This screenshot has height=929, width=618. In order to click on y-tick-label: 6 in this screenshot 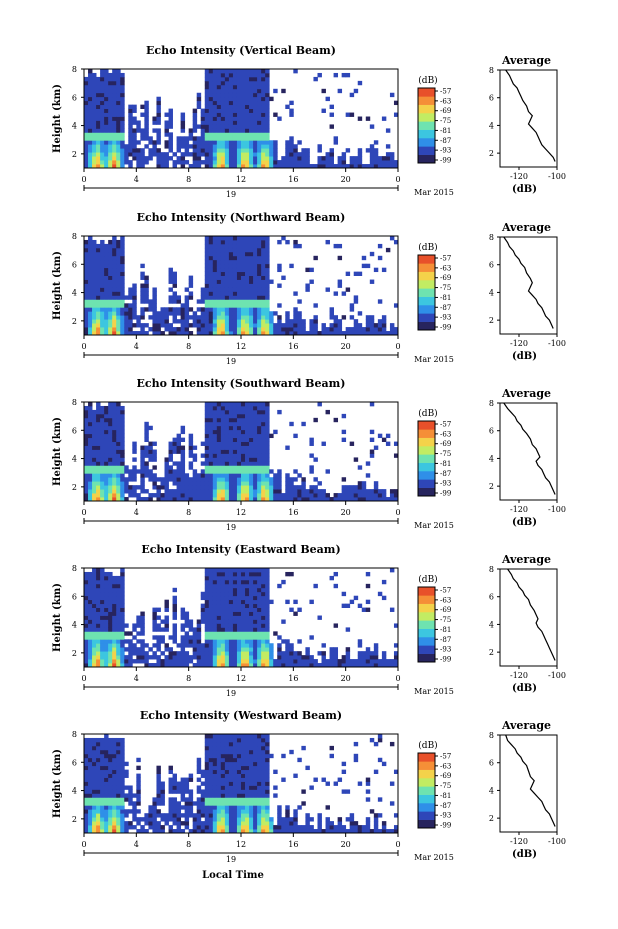, I will do `click(74, 97)`.